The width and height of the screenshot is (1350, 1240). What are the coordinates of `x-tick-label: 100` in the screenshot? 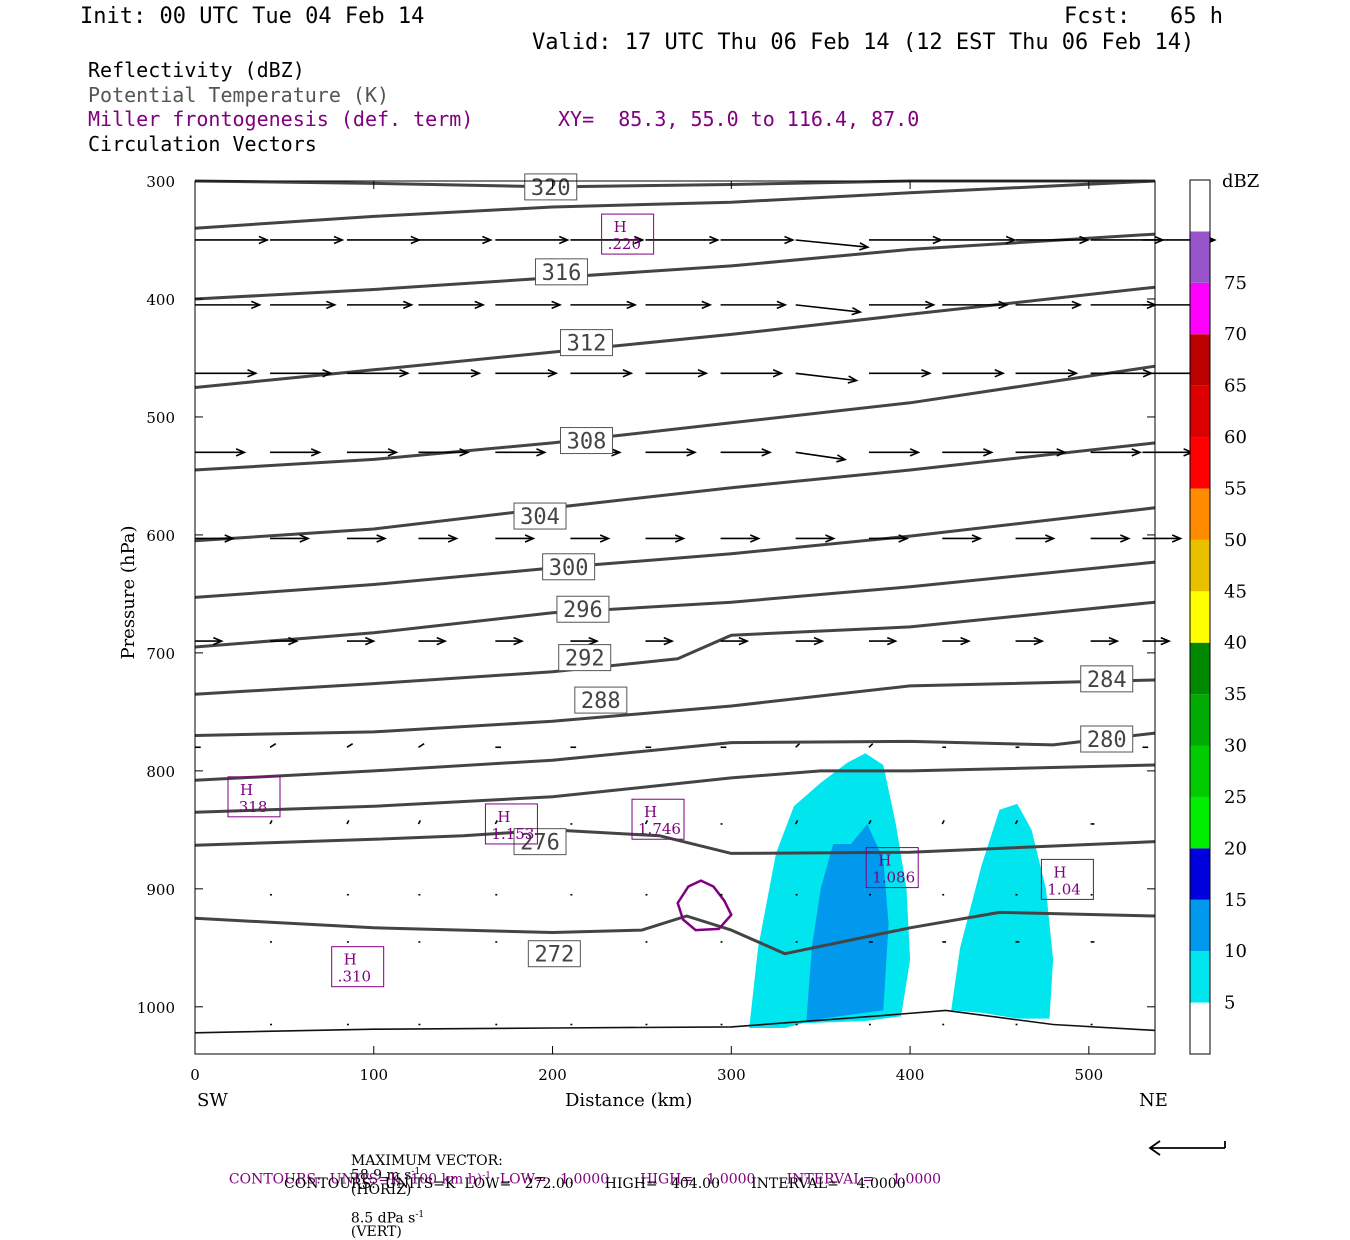 It's located at (373, 1075).